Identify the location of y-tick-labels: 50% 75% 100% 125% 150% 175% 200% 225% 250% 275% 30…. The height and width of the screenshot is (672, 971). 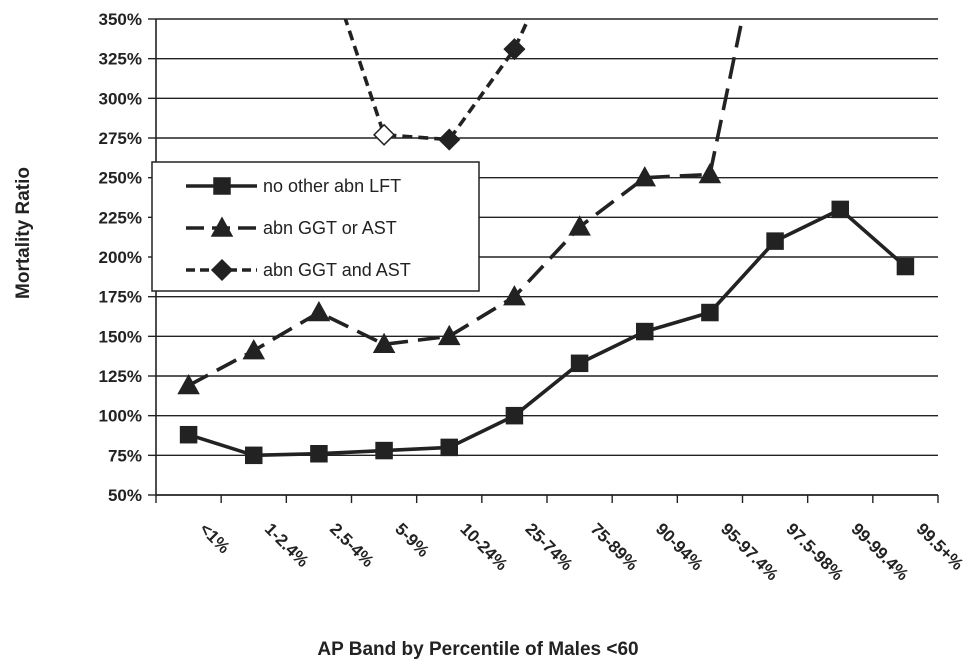
(120, 257).